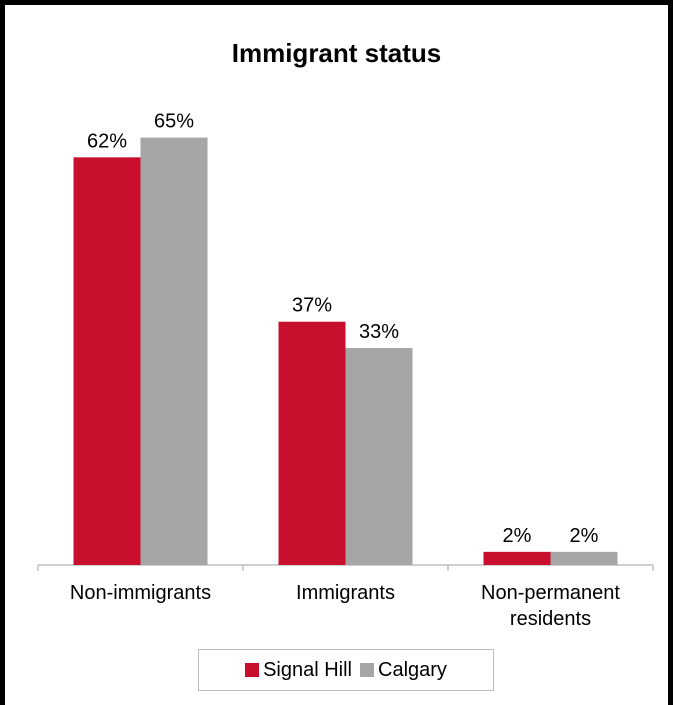  I want to click on chart-legend: Signal Hill Calgary, so click(346, 670).